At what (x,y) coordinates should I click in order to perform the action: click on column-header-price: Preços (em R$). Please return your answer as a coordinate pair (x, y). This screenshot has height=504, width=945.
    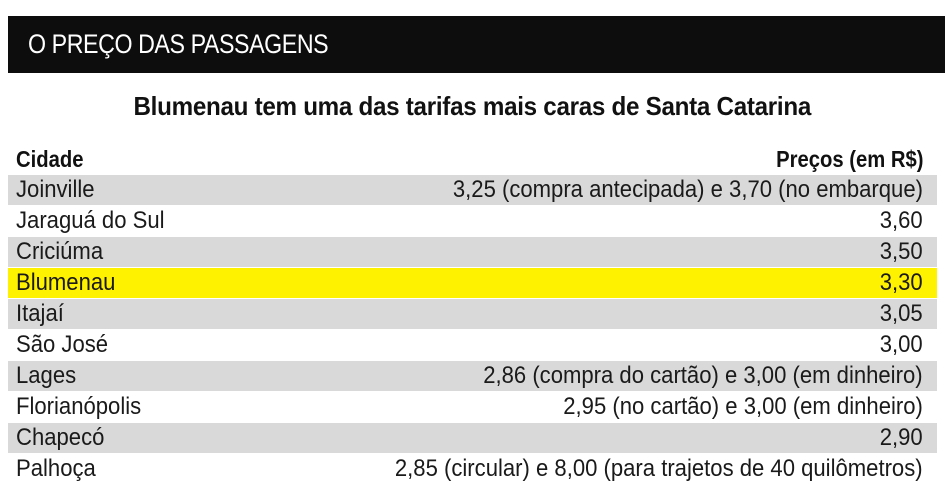
    Looking at the image, I should click on (849, 158).